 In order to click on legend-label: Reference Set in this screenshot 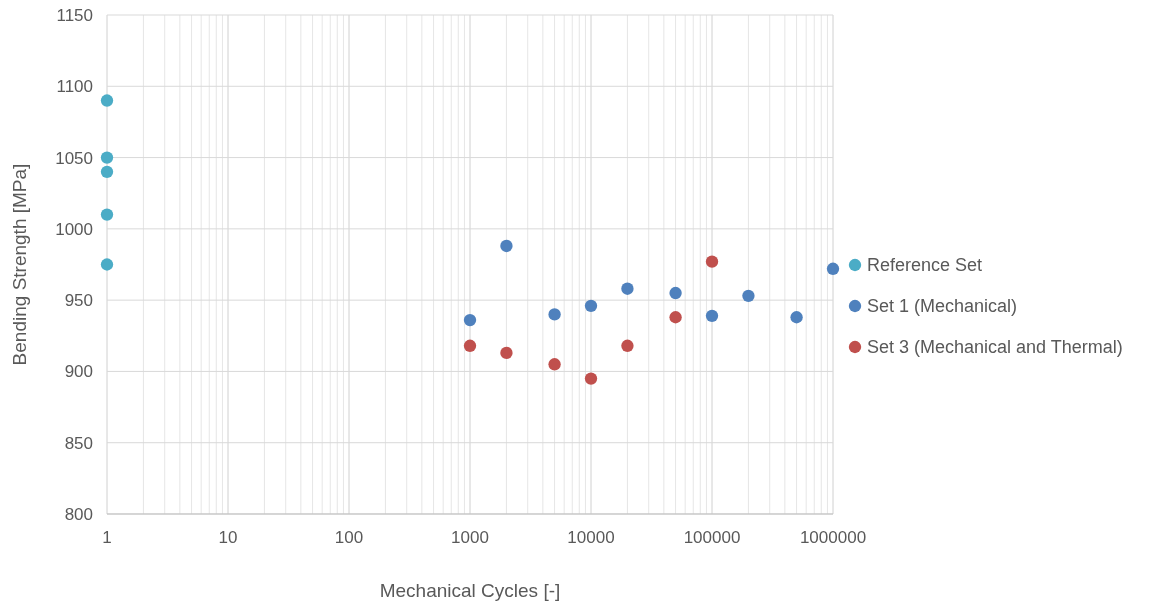, I will do `click(925, 265)`.